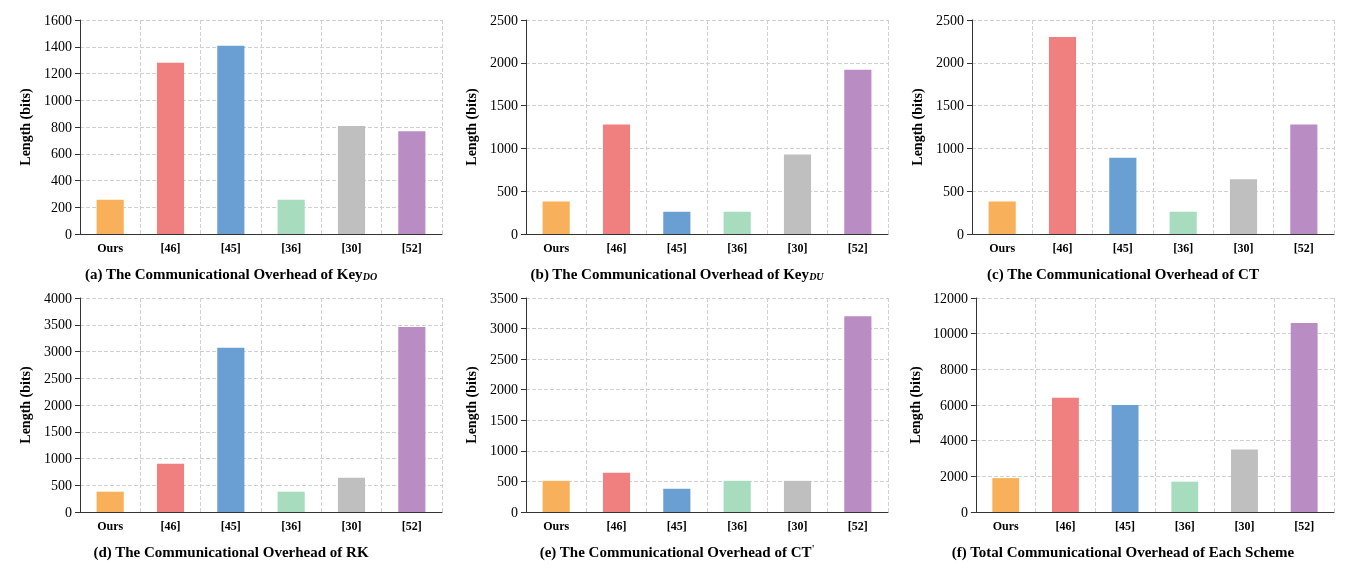 This screenshot has width=1354, height=572. What do you see at coordinates (58, 325) in the screenshot?
I see `y-tick-label: 3500` at bounding box center [58, 325].